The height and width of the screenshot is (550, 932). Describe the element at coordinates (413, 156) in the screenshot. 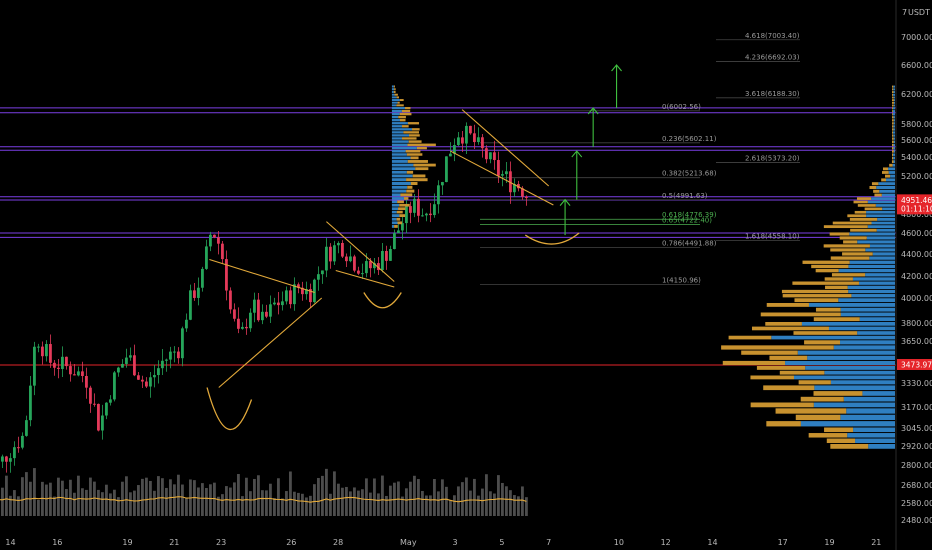

I see `volume-profile-session` at that location.